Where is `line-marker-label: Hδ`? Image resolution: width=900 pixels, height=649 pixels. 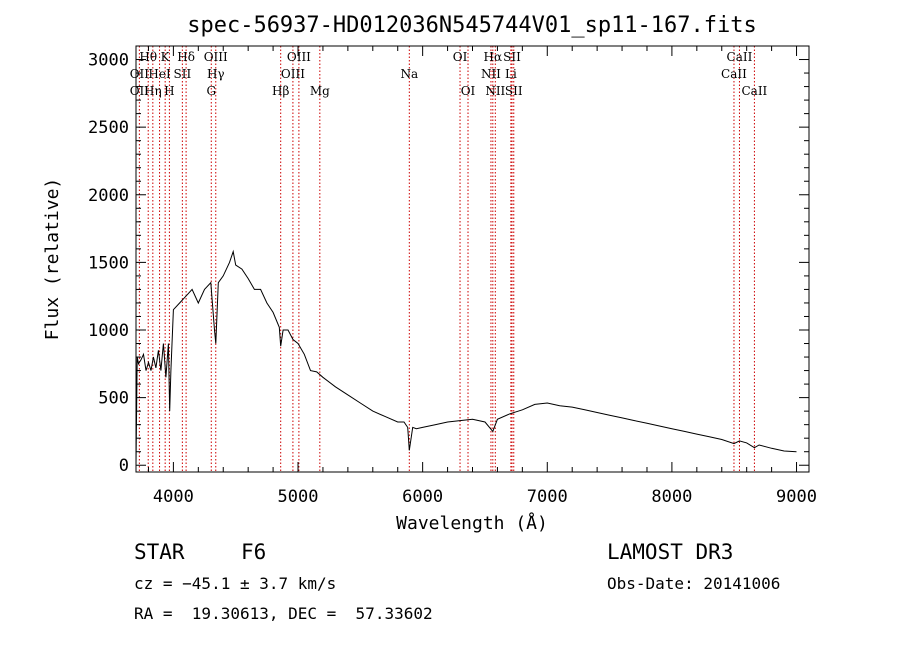 line-marker-label: Hδ is located at coordinates (186, 57).